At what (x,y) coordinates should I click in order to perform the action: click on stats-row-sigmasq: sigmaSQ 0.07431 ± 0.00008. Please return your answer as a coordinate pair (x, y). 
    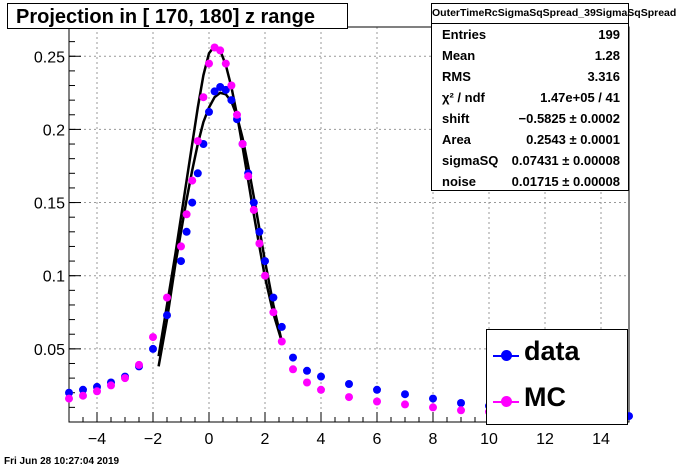
    Looking at the image, I should click on (530, 160).